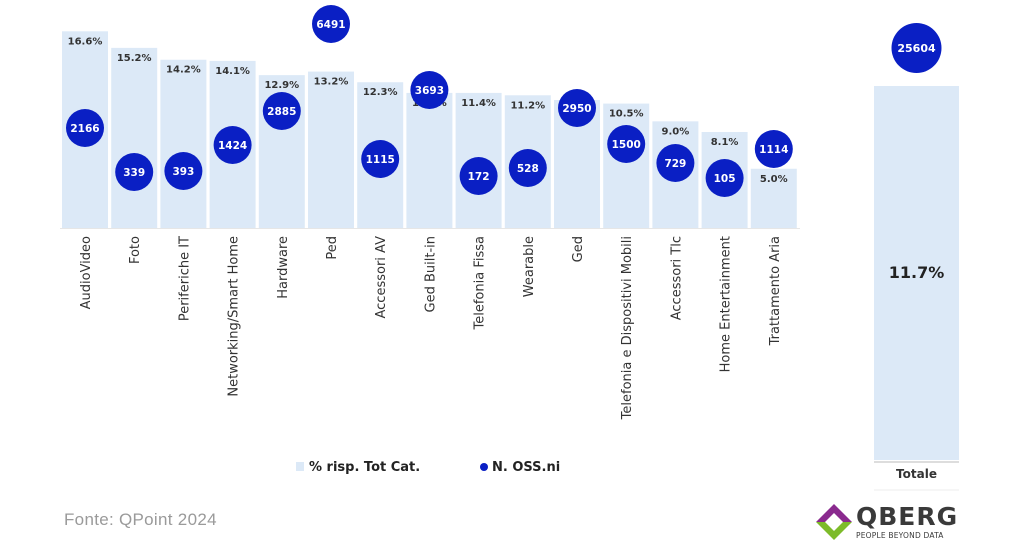 The height and width of the screenshot is (545, 1024). I want to click on count-bubble-label: 2885, so click(281, 112).